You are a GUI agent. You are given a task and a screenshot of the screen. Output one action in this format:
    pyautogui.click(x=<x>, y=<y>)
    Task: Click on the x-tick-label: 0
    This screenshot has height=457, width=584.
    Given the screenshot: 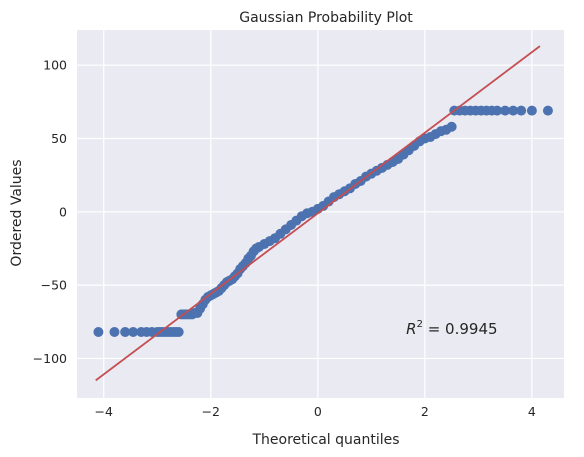 What is the action you would take?
    pyautogui.click(x=318, y=411)
    